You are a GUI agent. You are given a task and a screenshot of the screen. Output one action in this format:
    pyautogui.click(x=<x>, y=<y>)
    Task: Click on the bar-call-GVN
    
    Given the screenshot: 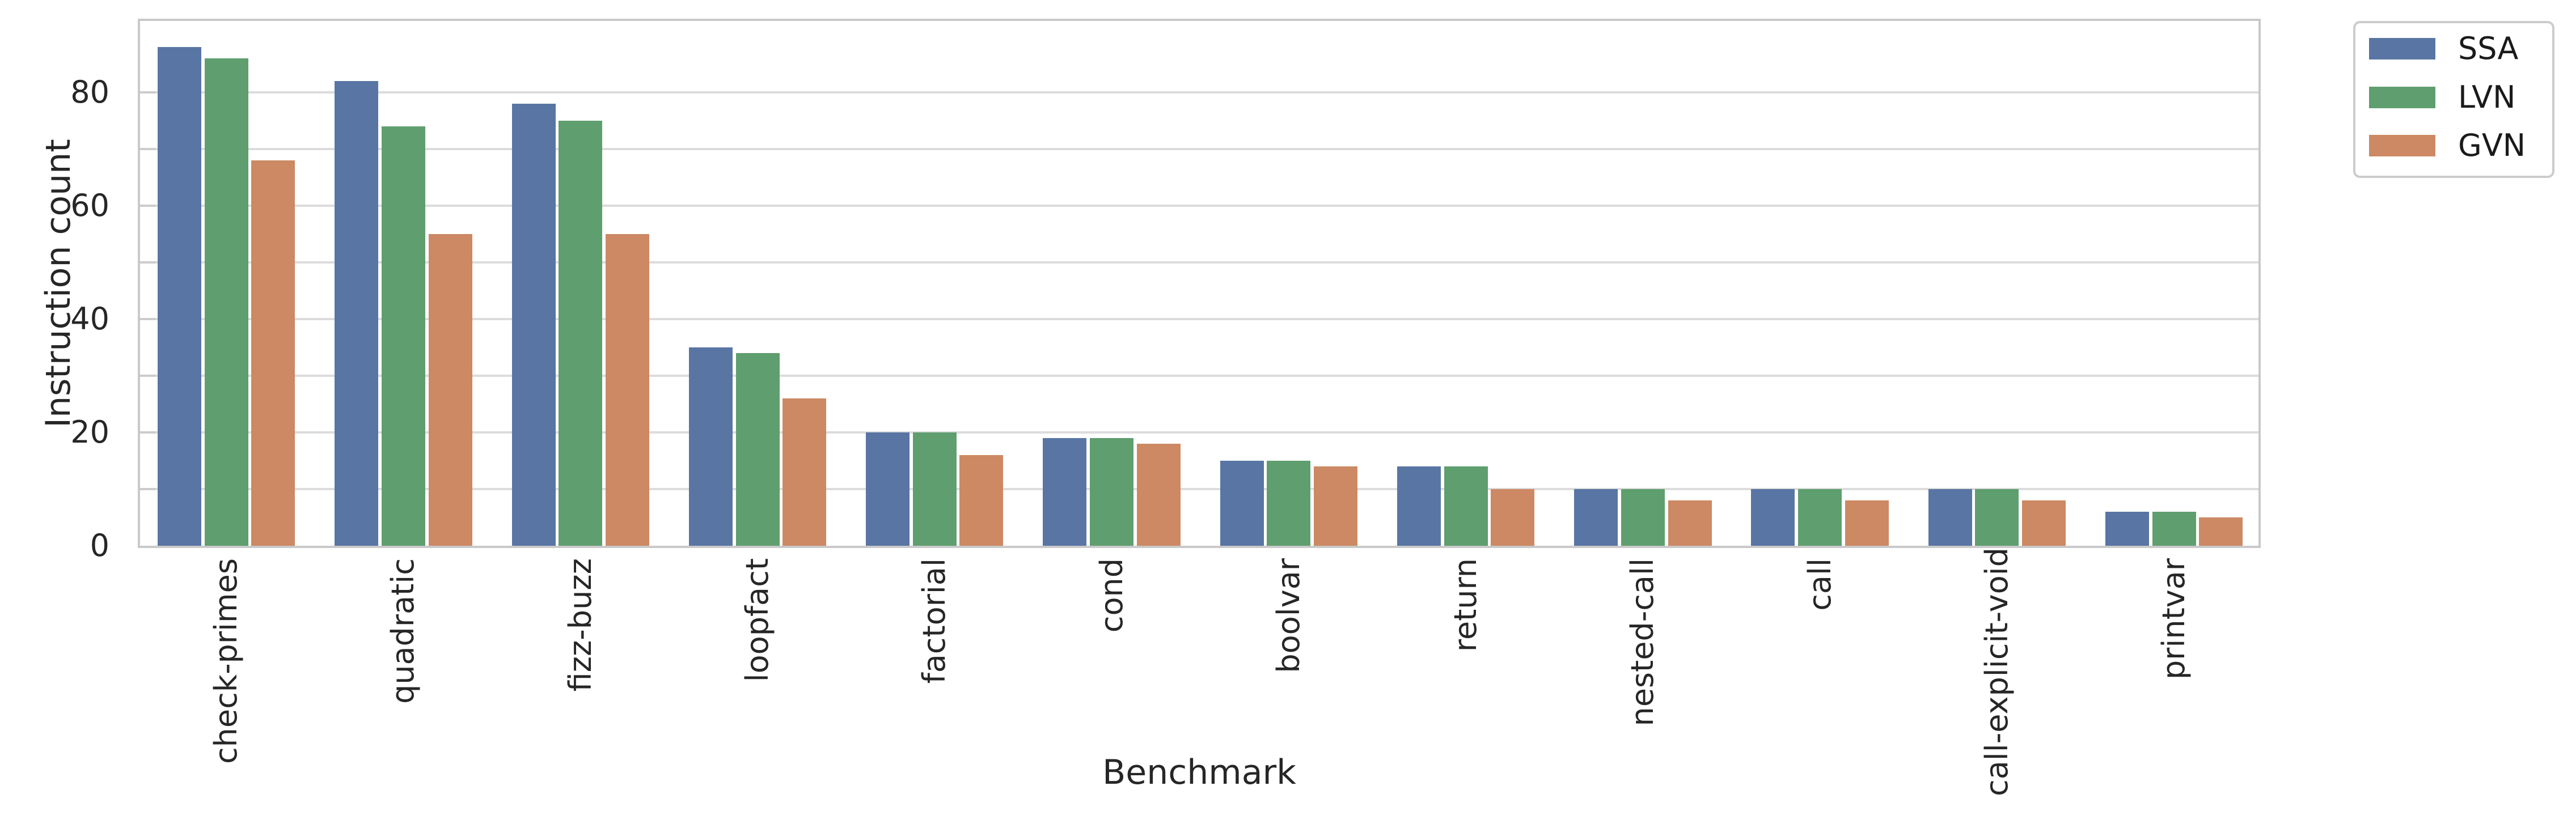 What is the action you would take?
    pyautogui.click(x=1867, y=523)
    